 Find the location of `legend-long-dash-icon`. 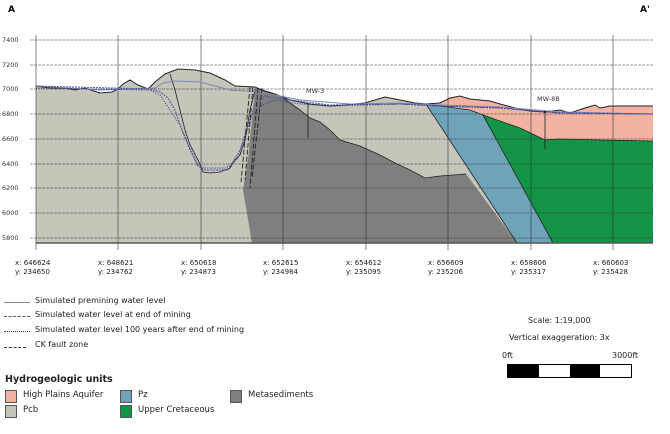

legend-long-dash-icon is located at coordinates (15, 347).